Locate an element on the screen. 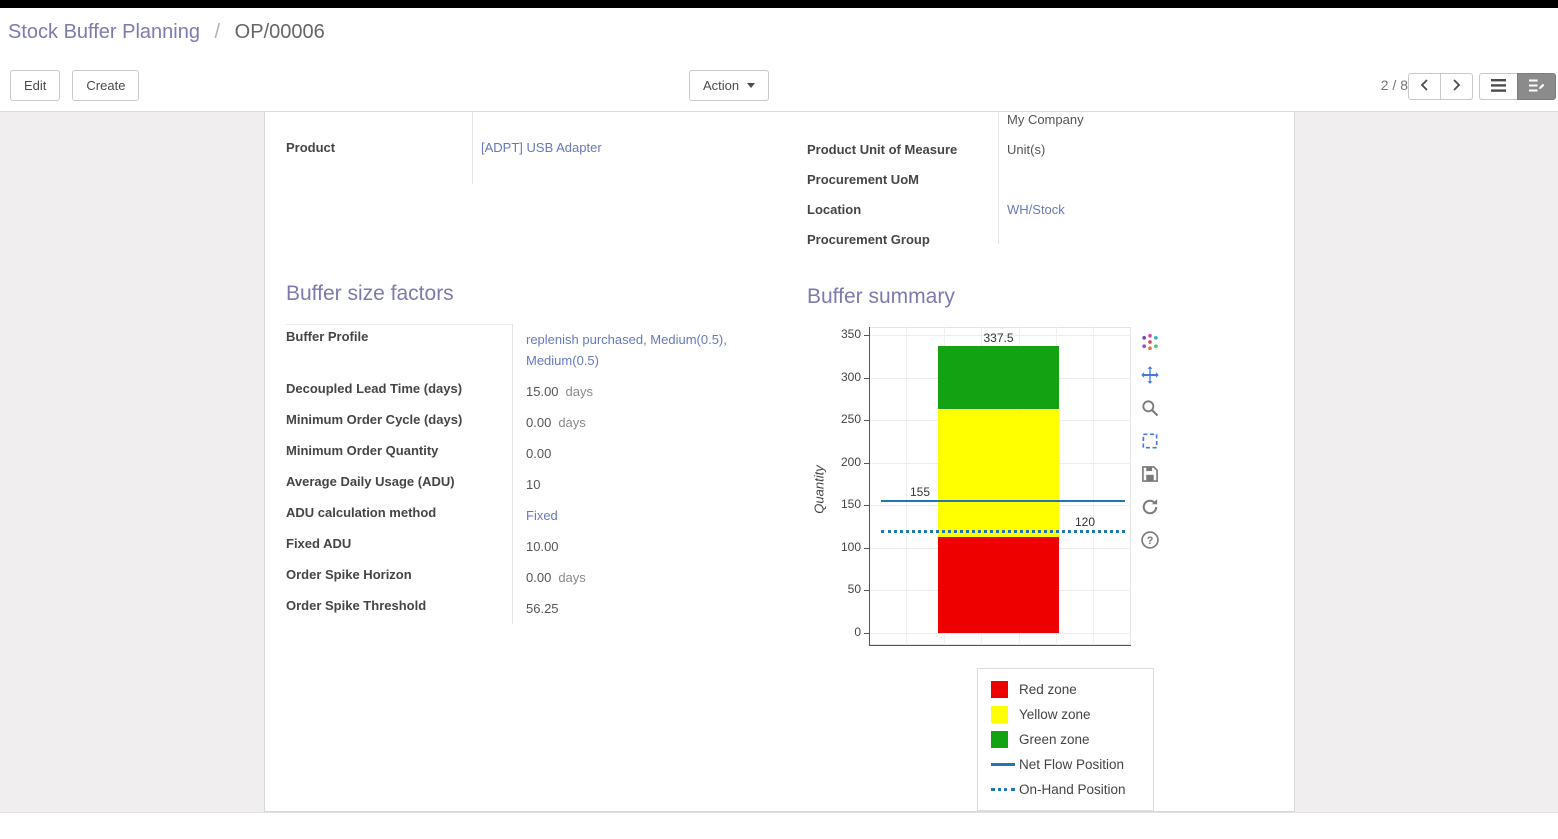 This screenshot has height=839, width=1558. view-switcher-form-button is located at coordinates (1536, 86).